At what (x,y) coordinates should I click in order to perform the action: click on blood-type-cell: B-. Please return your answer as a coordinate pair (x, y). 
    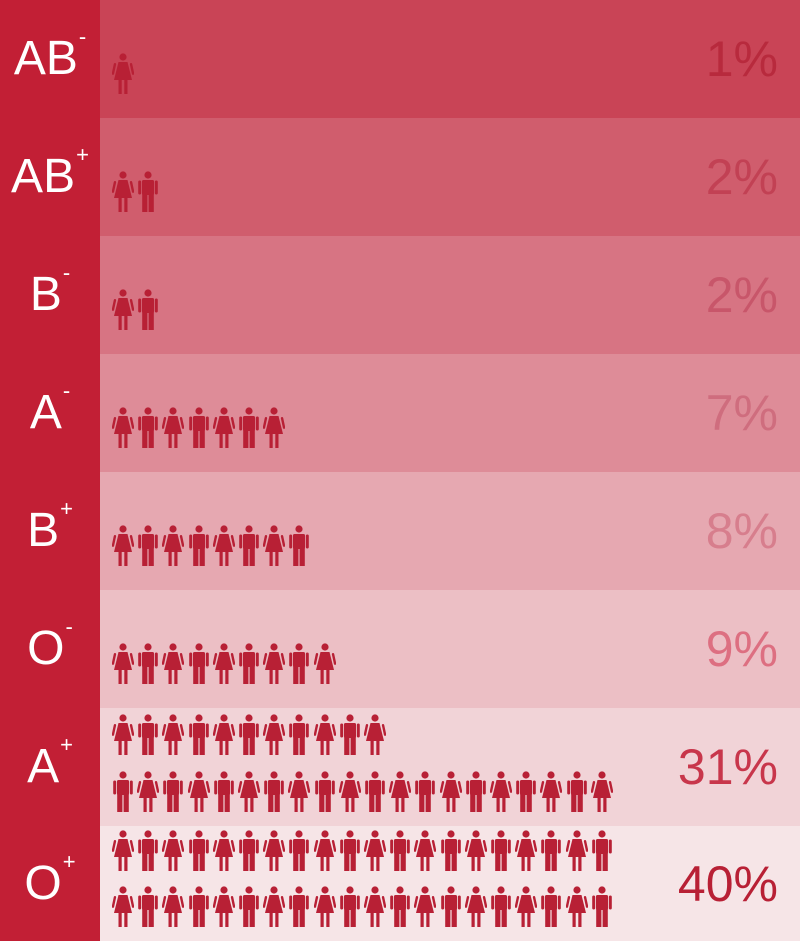
    Looking at the image, I should click on (50, 295).